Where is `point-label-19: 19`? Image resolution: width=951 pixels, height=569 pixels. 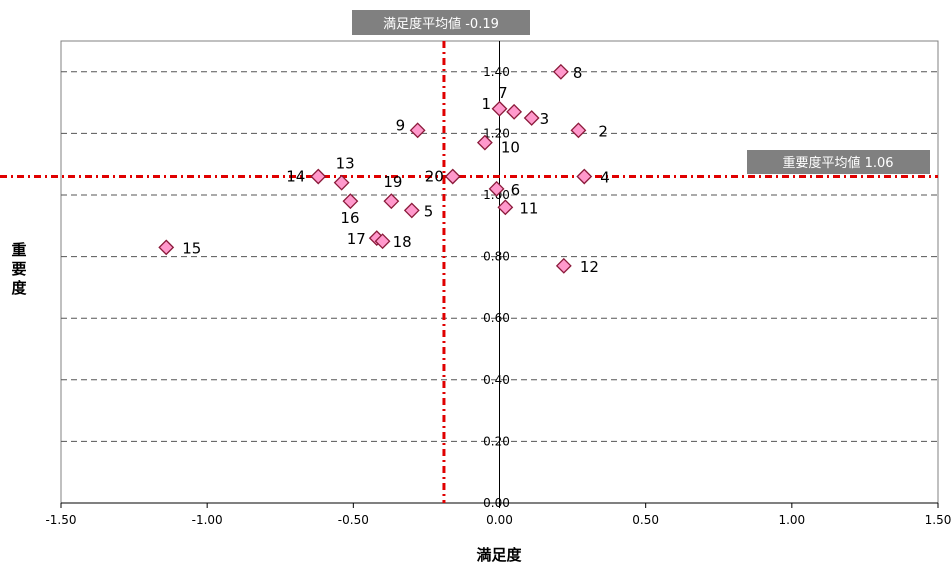 point-label-19: 19 is located at coordinates (392, 182).